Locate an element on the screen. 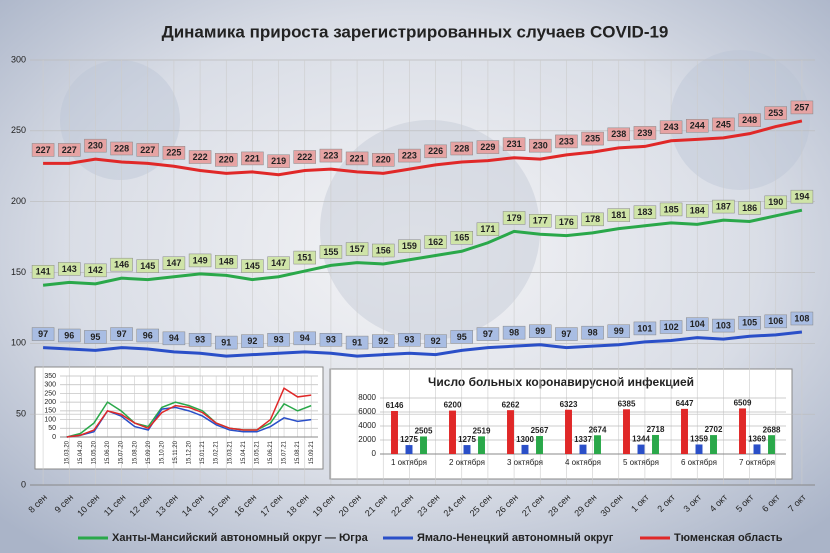 The image size is (830, 553). data-label: 223 is located at coordinates (409, 155).